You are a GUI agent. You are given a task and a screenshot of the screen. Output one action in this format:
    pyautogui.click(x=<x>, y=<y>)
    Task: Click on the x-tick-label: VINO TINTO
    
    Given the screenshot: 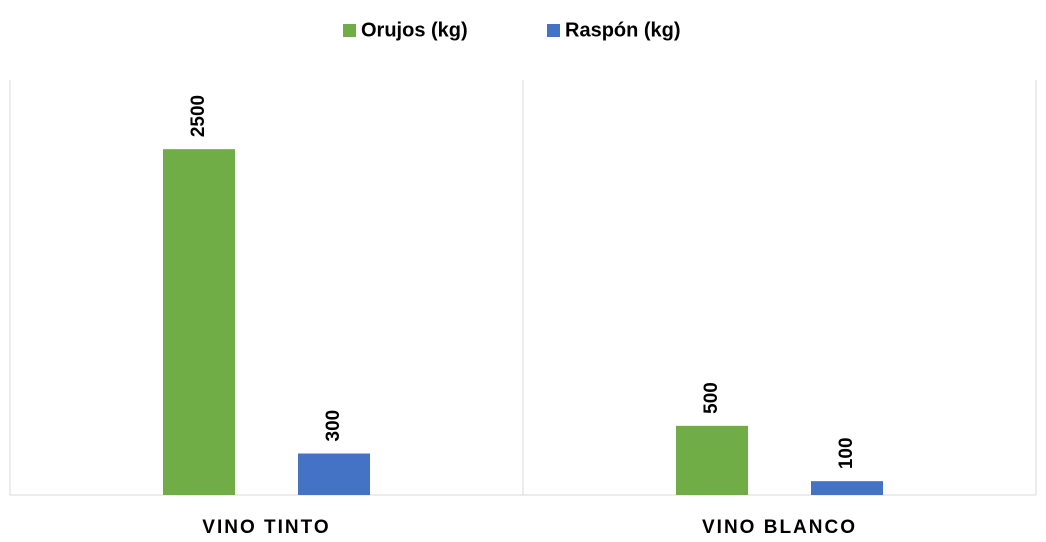 What is the action you would take?
    pyautogui.click(x=266, y=527)
    